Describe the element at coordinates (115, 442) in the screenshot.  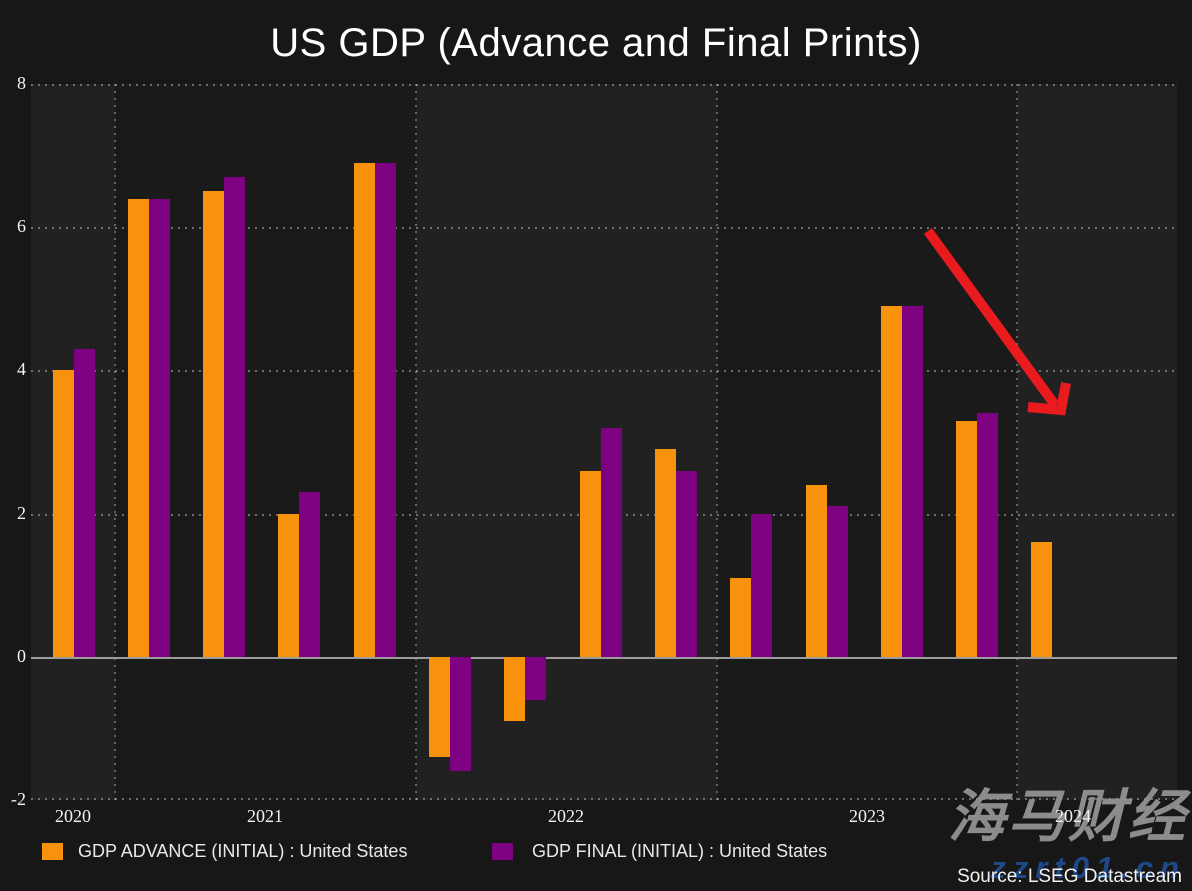
I see `vertical-gridline-2021` at that location.